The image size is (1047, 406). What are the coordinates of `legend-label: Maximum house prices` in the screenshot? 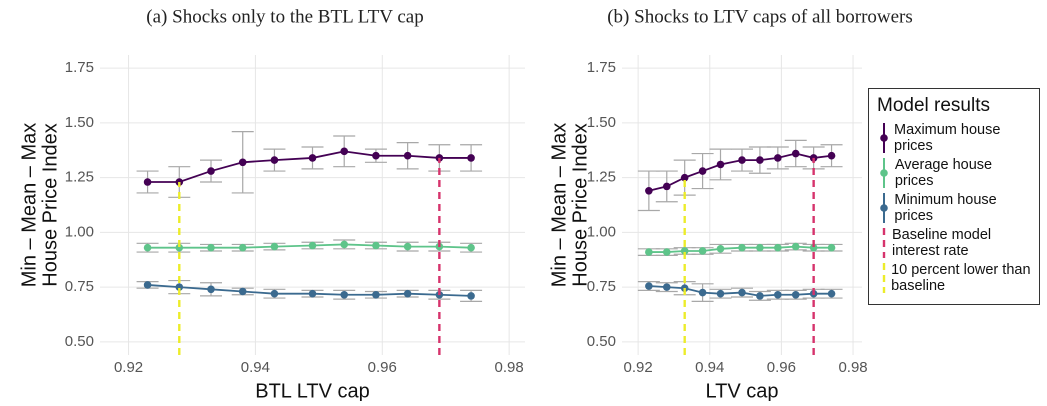 It's located at (947, 138).